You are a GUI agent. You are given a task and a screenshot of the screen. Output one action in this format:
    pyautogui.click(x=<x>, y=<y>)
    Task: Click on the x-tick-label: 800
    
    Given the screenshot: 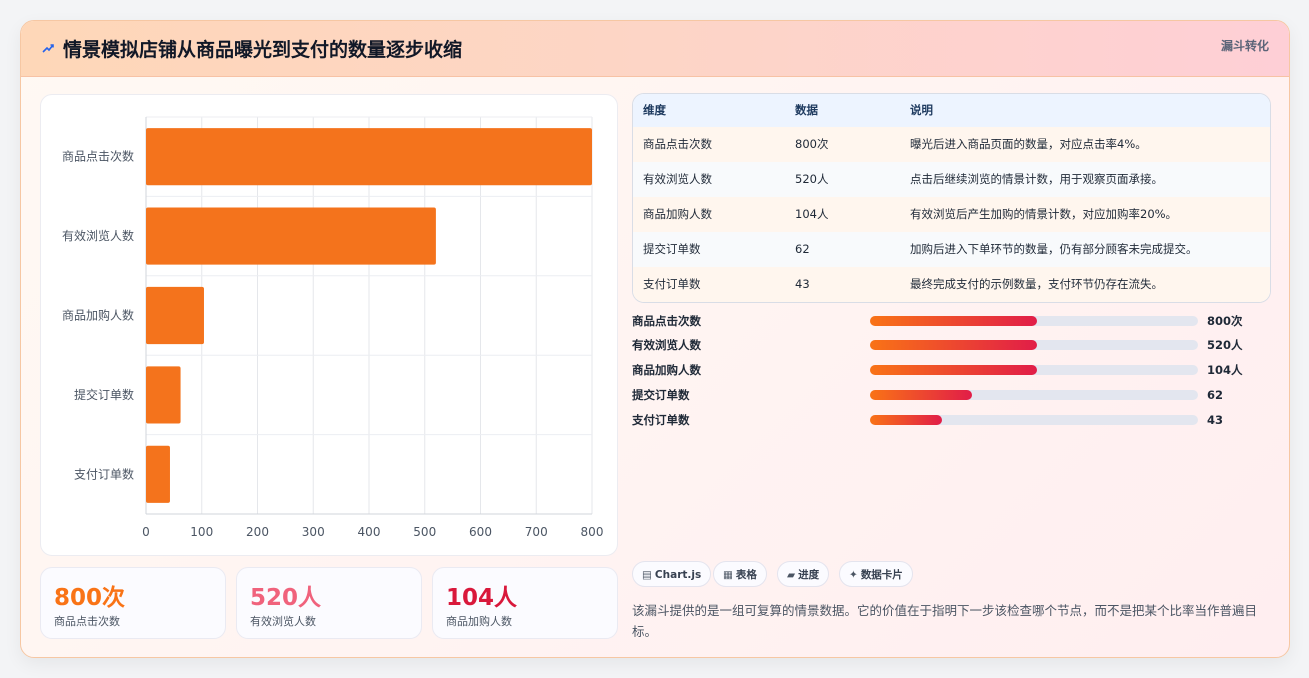 What is the action you would take?
    pyautogui.click(x=592, y=532)
    